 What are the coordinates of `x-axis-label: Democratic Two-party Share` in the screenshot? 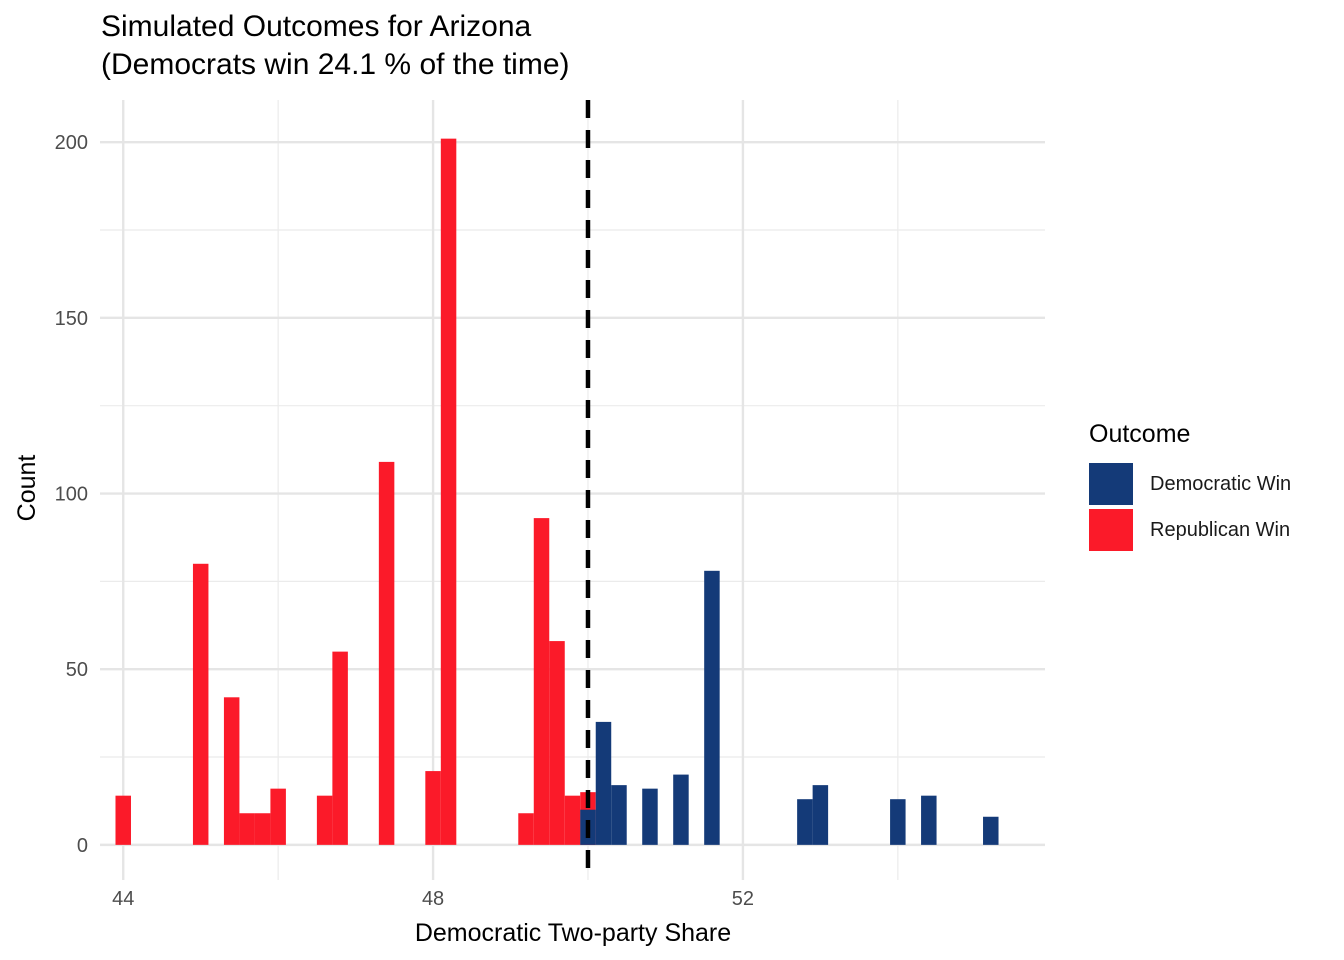 It's located at (573, 933).